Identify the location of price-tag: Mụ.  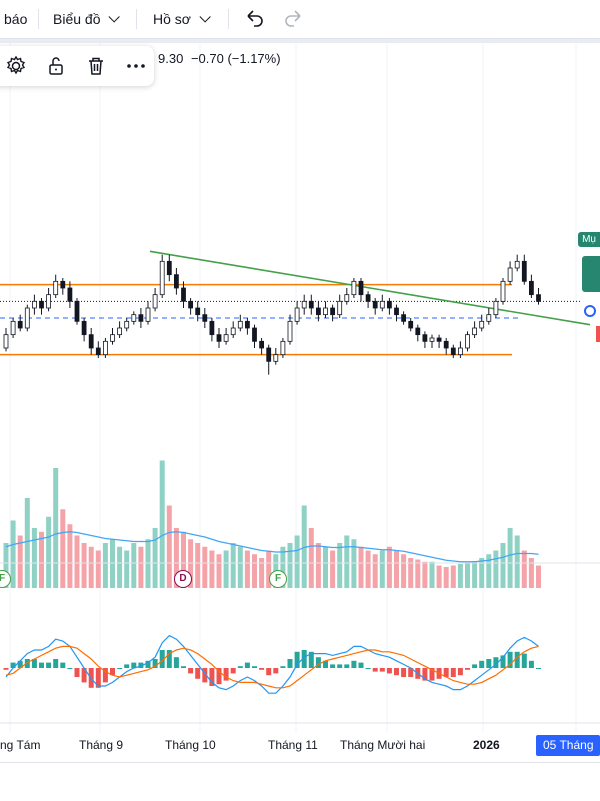
(589, 239).